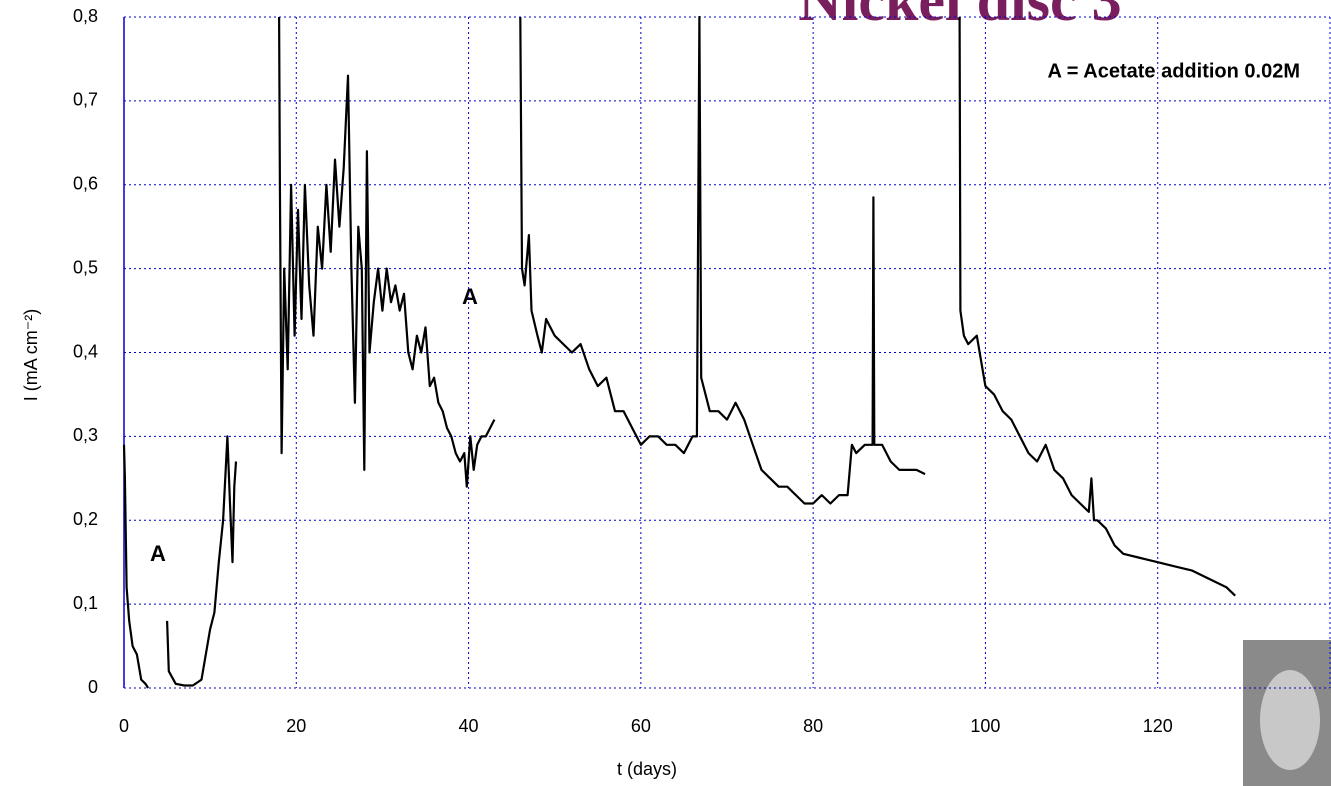 The width and height of the screenshot is (1331, 786). What do you see at coordinates (85, 435) in the screenshot?
I see `y-tick-label: 0,3` at bounding box center [85, 435].